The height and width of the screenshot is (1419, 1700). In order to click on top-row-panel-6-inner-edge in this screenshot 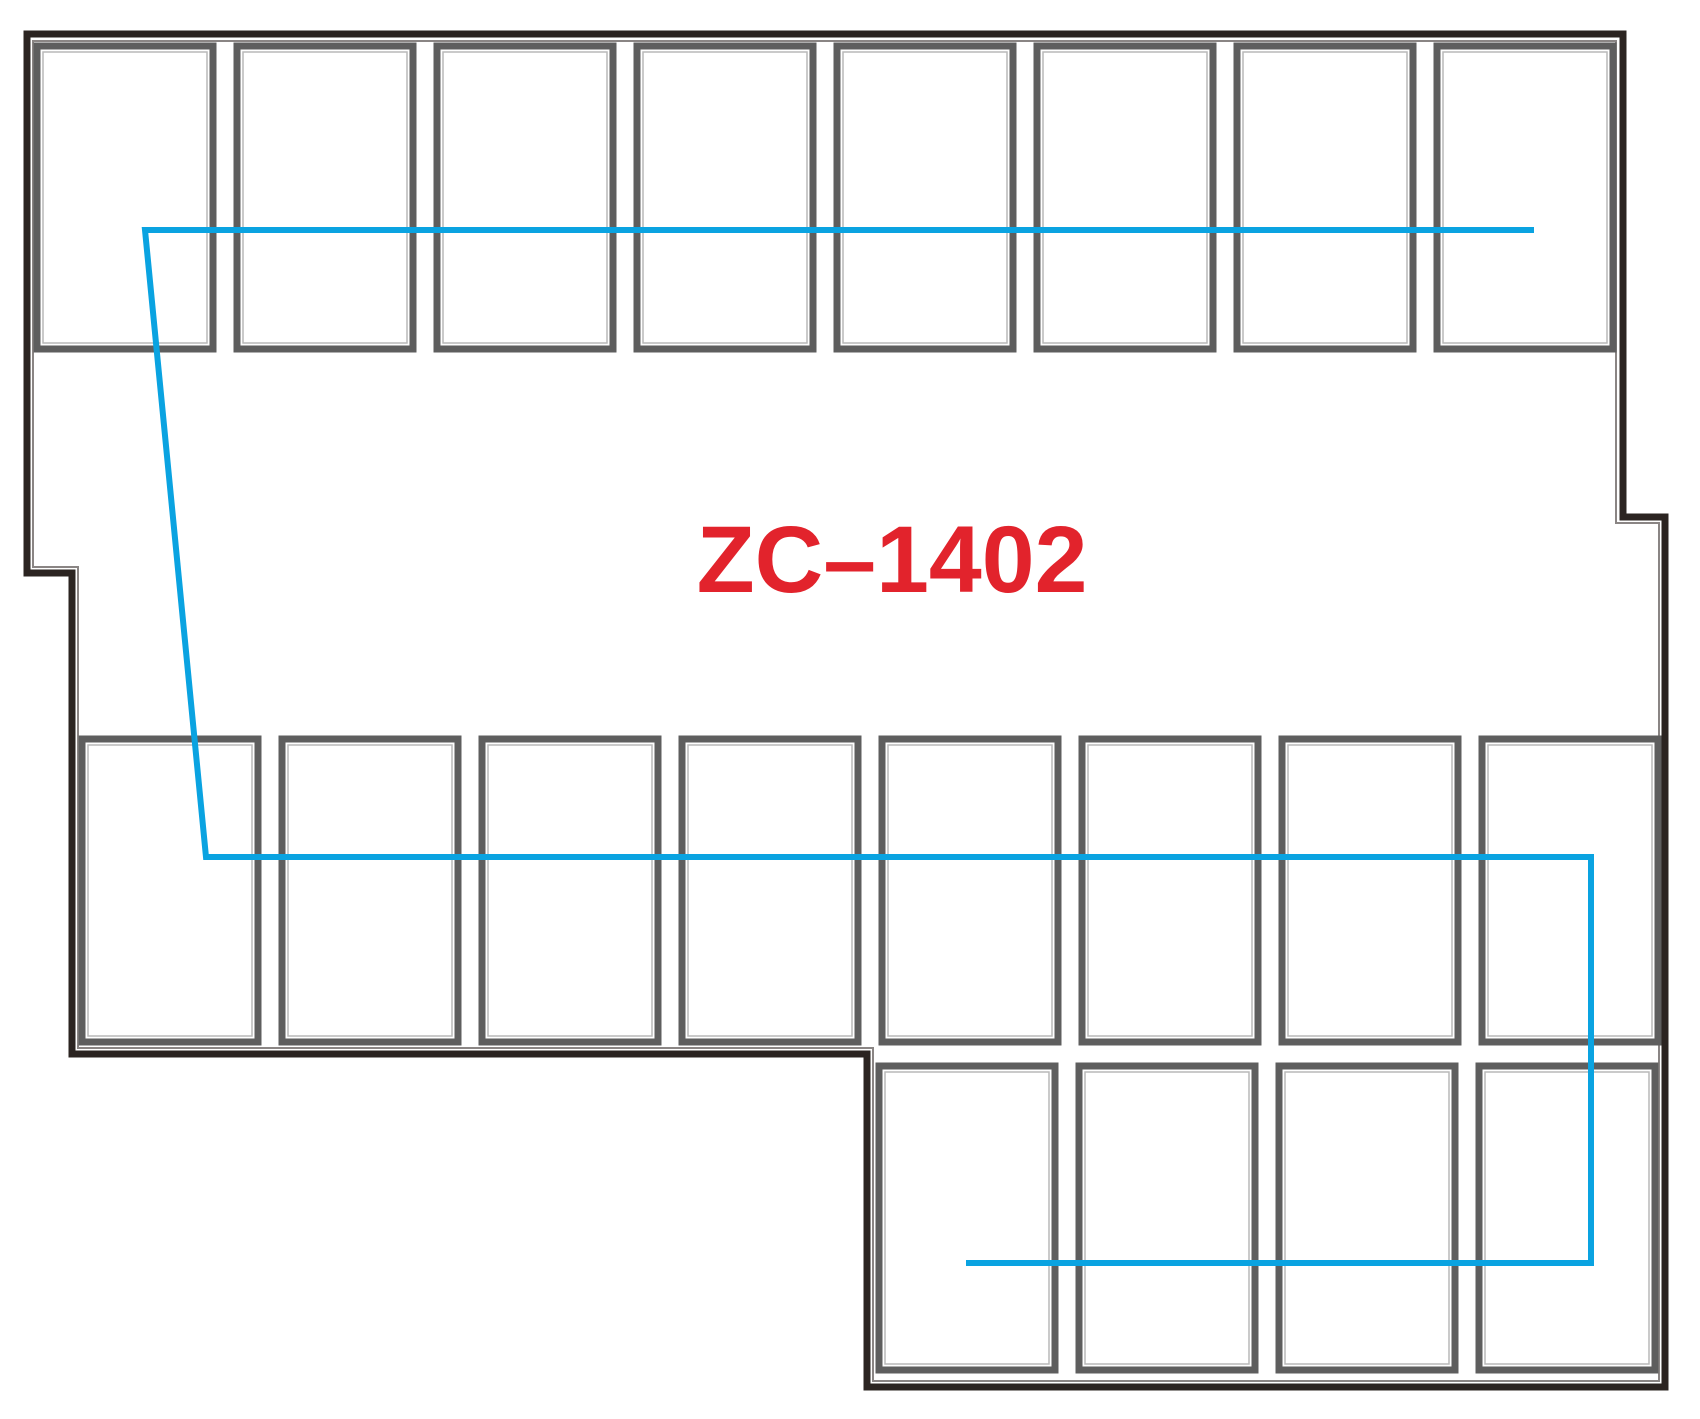, I will do `click(1125, 197)`.